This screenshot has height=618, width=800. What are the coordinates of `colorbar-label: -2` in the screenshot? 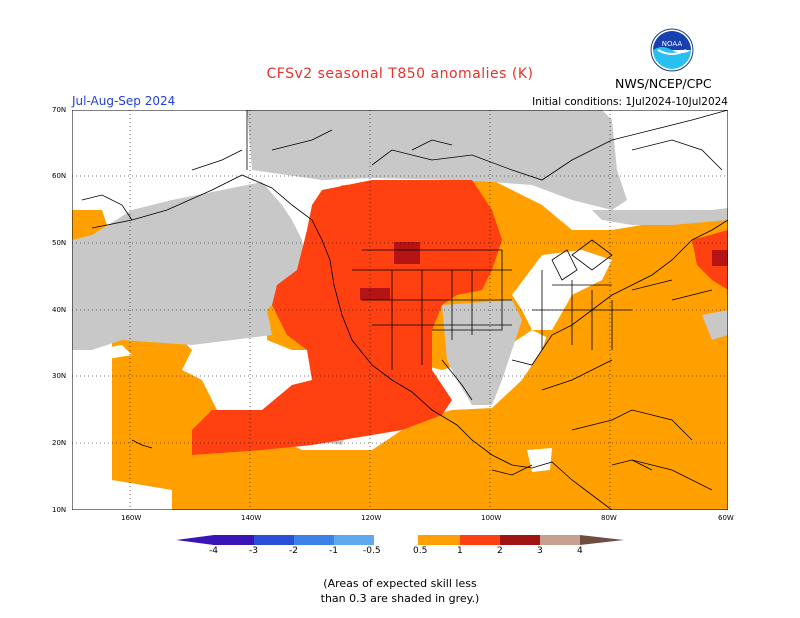 It's located at (293, 551).